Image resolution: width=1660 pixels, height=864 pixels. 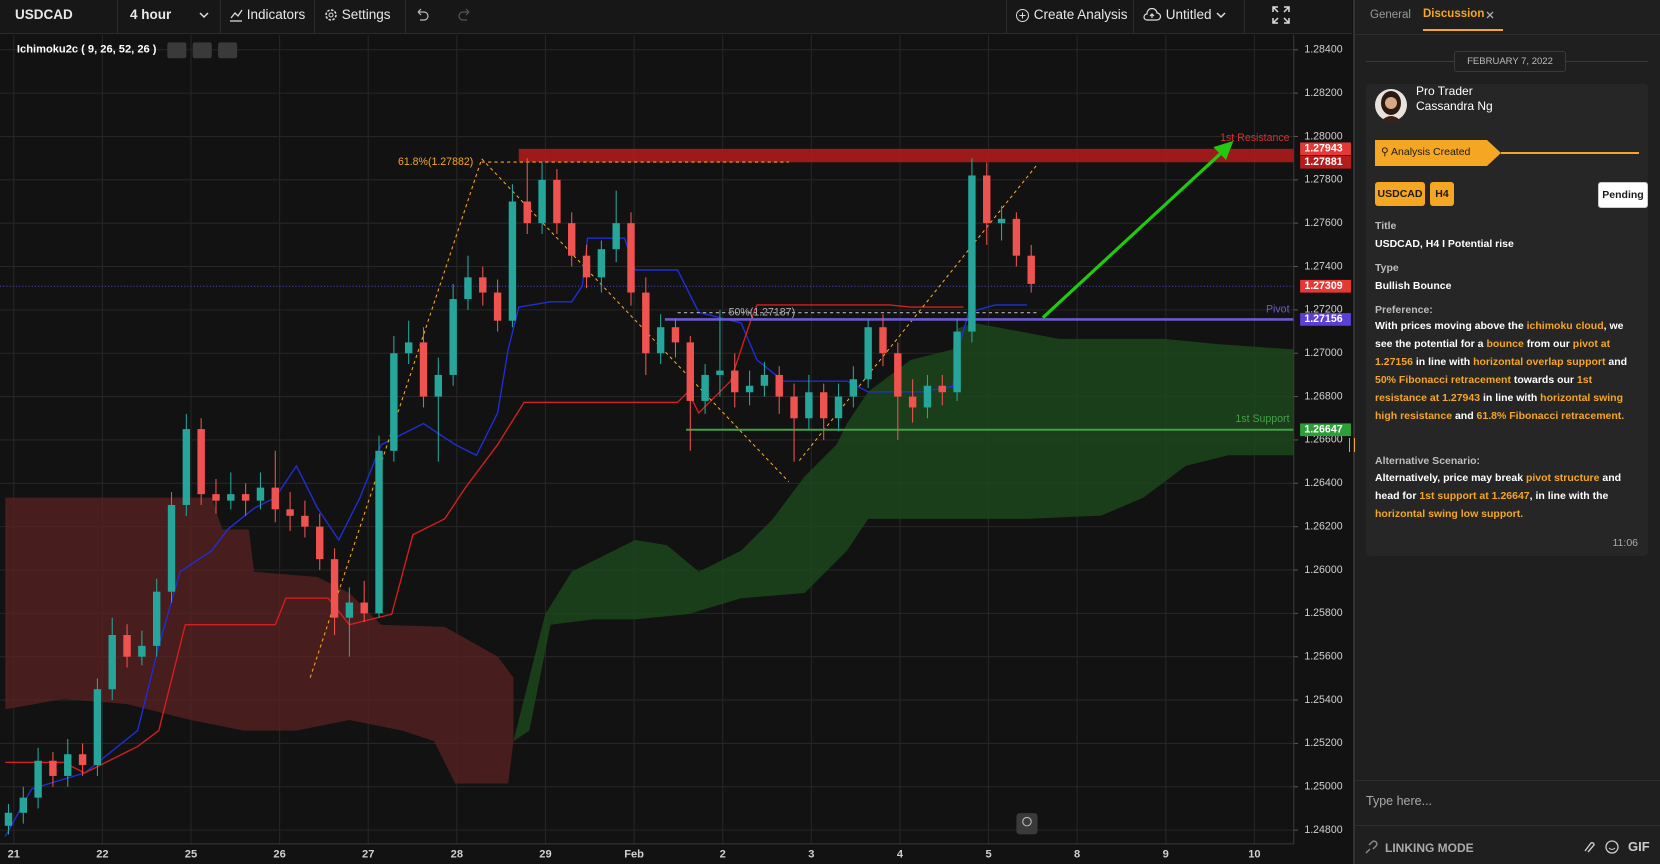 What do you see at coordinates (202, 50) in the screenshot?
I see `indicator-settings-button` at bounding box center [202, 50].